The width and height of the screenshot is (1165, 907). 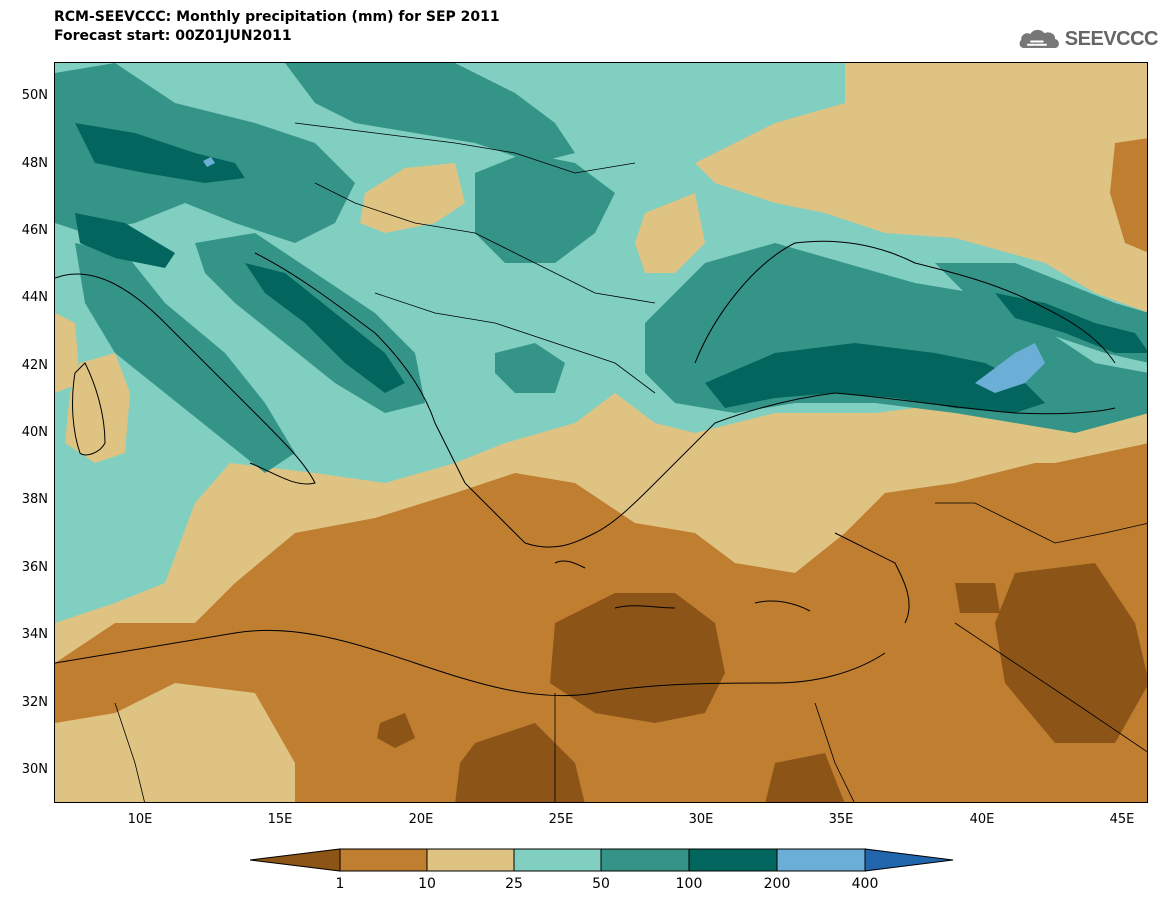 I want to click on lon-label-45e: 45E, so click(x=1122, y=819).